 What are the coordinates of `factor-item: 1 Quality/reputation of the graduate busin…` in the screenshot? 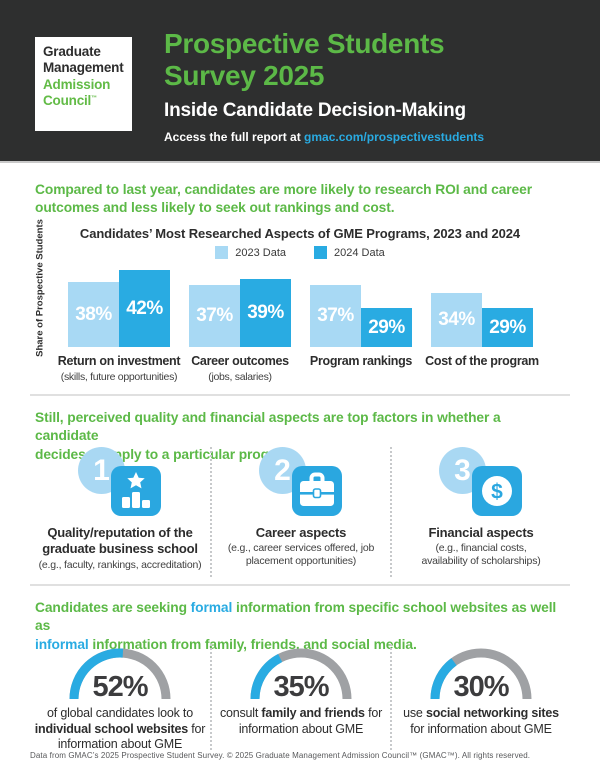 It's located at (120, 512).